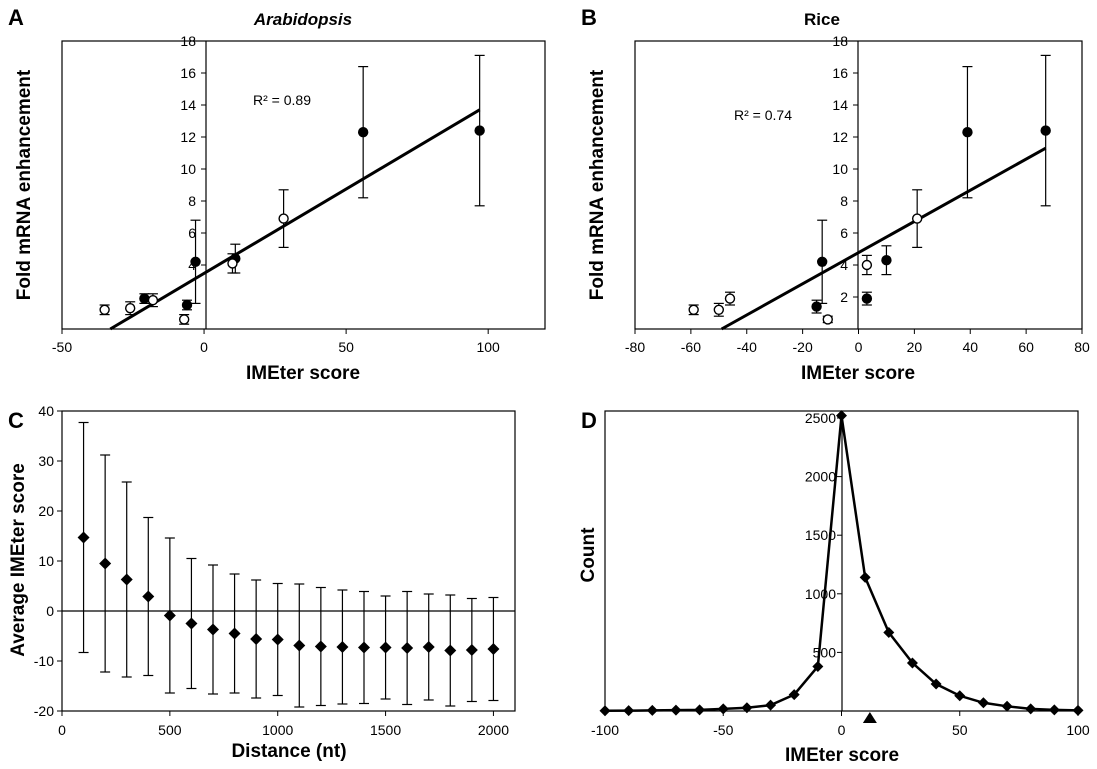  What do you see at coordinates (282, 100) in the screenshot?
I see `r-squared-annotation-a: R² = 0.89` at bounding box center [282, 100].